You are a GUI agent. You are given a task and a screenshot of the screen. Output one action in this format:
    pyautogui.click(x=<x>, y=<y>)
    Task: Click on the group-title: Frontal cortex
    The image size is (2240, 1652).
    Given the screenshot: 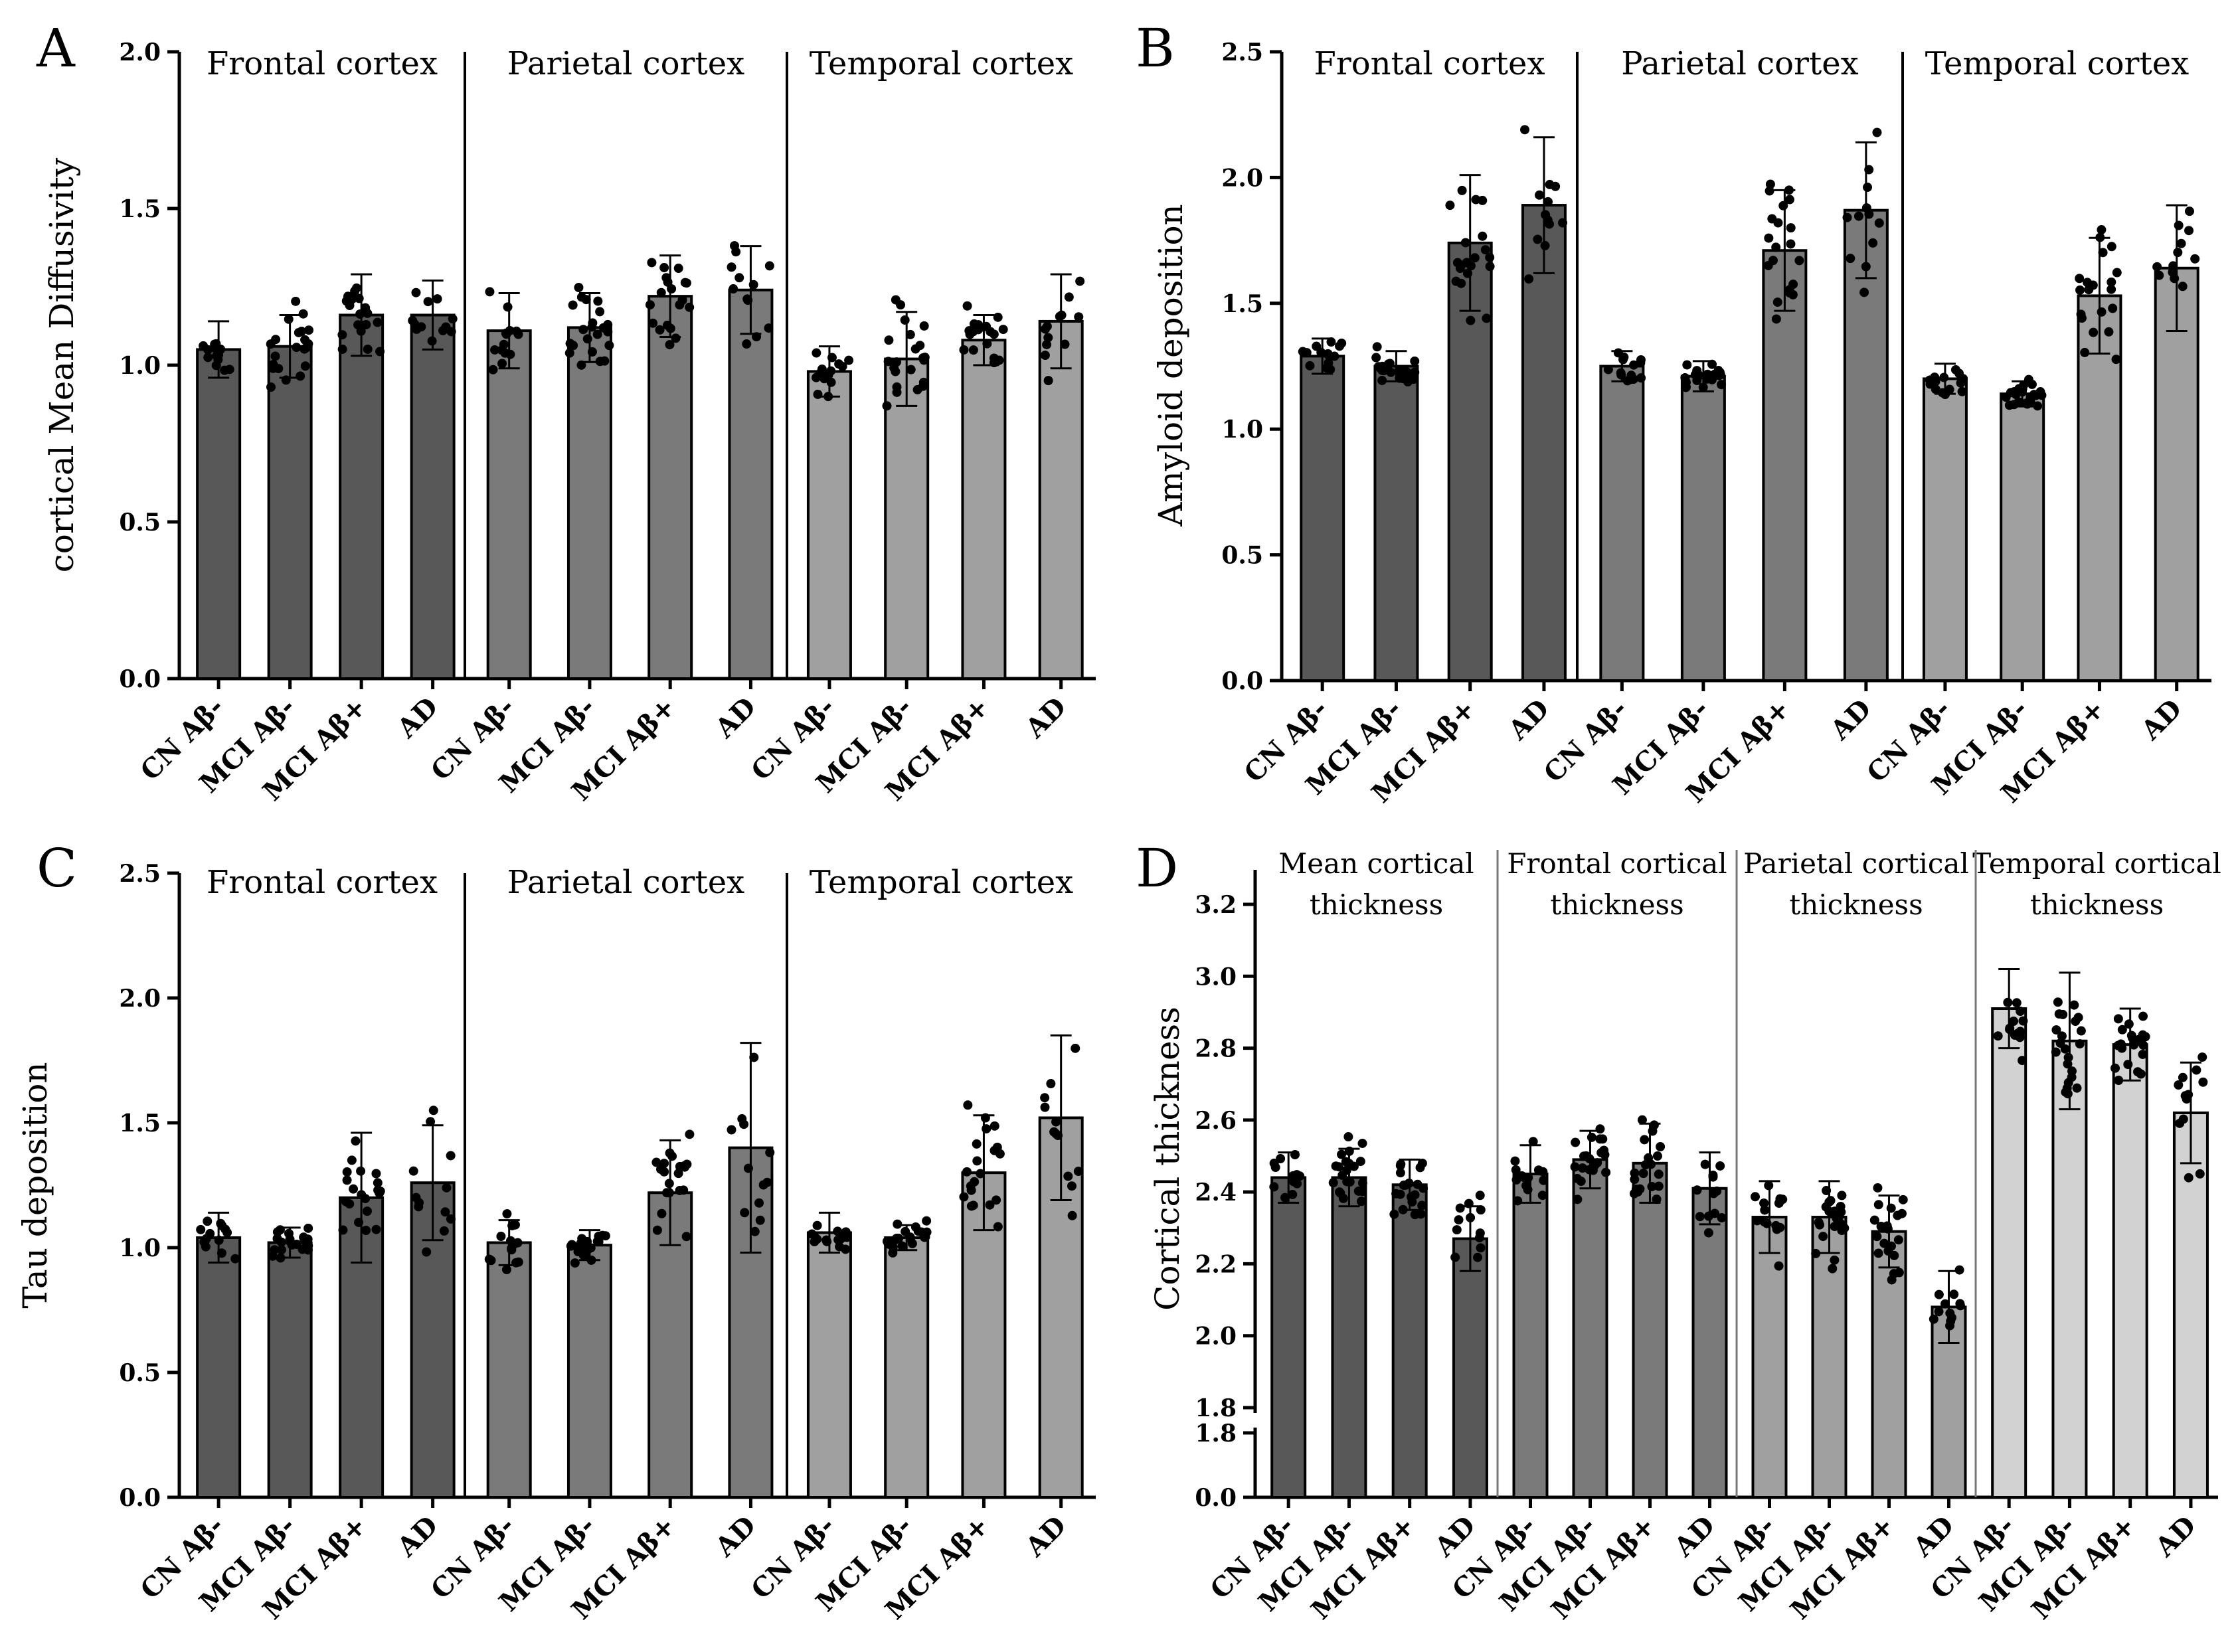 What is the action you would take?
    pyautogui.click(x=1429, y=63)
    